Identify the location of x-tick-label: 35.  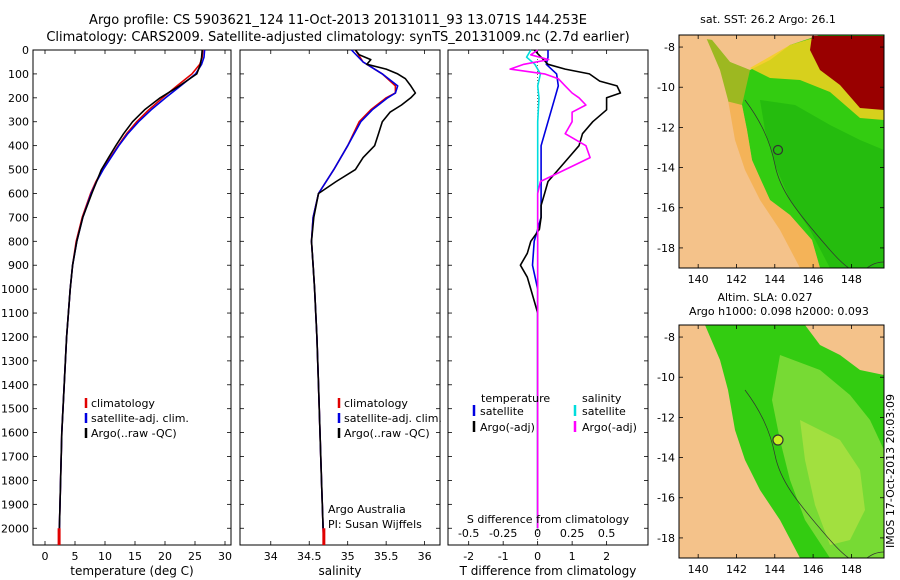
(348, 556).